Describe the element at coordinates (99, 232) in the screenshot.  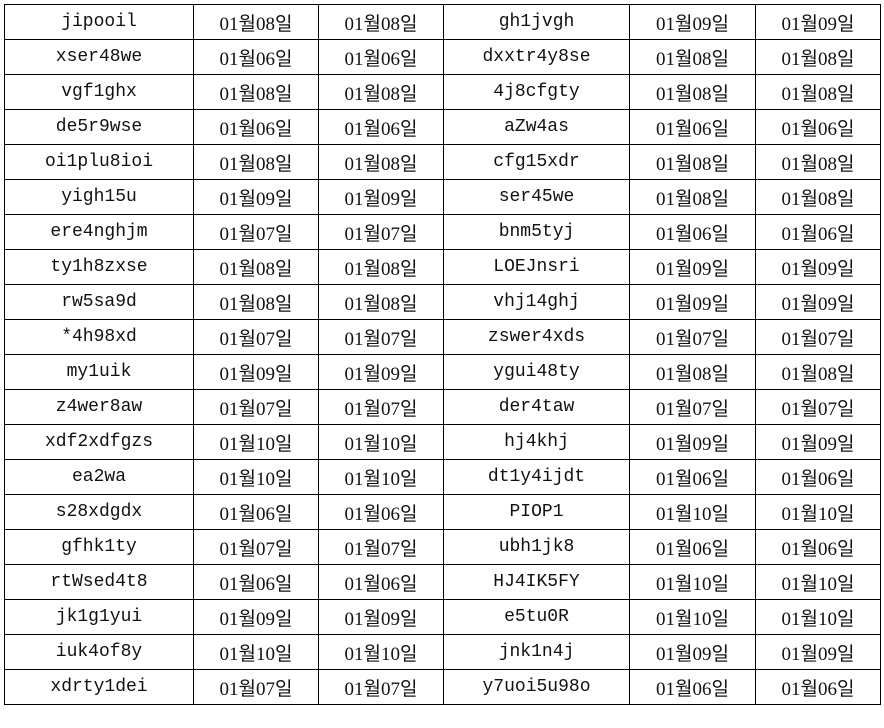
I see `code-cell-left: ere4nghjm` at that location.